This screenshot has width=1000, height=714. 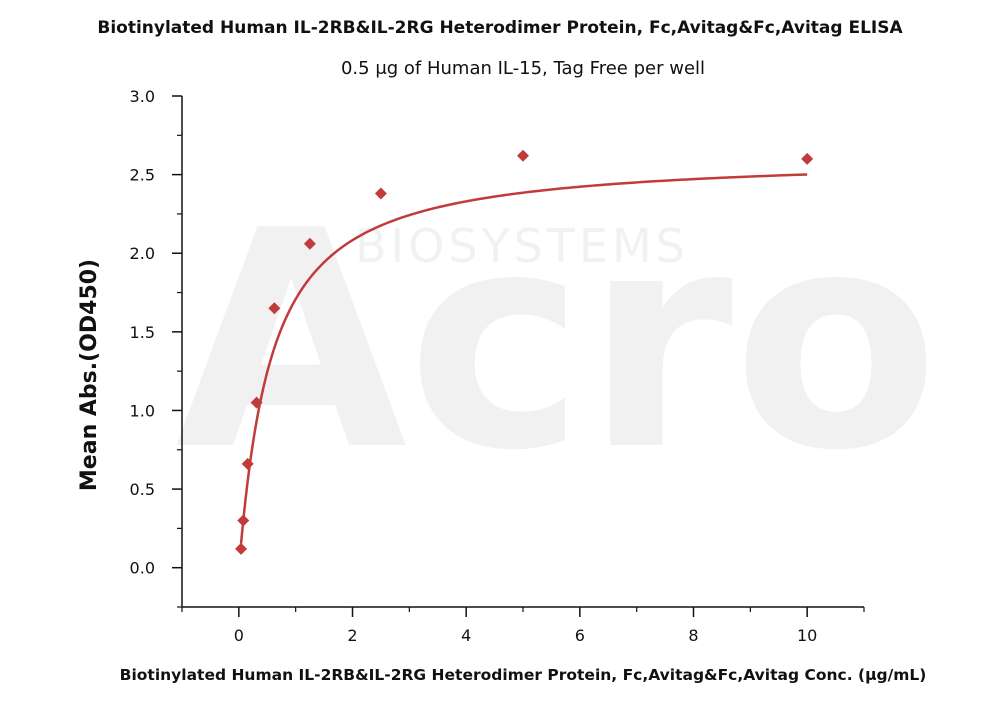 I want to click on y-tick-label: 1.5, so click(x=142, y=332).